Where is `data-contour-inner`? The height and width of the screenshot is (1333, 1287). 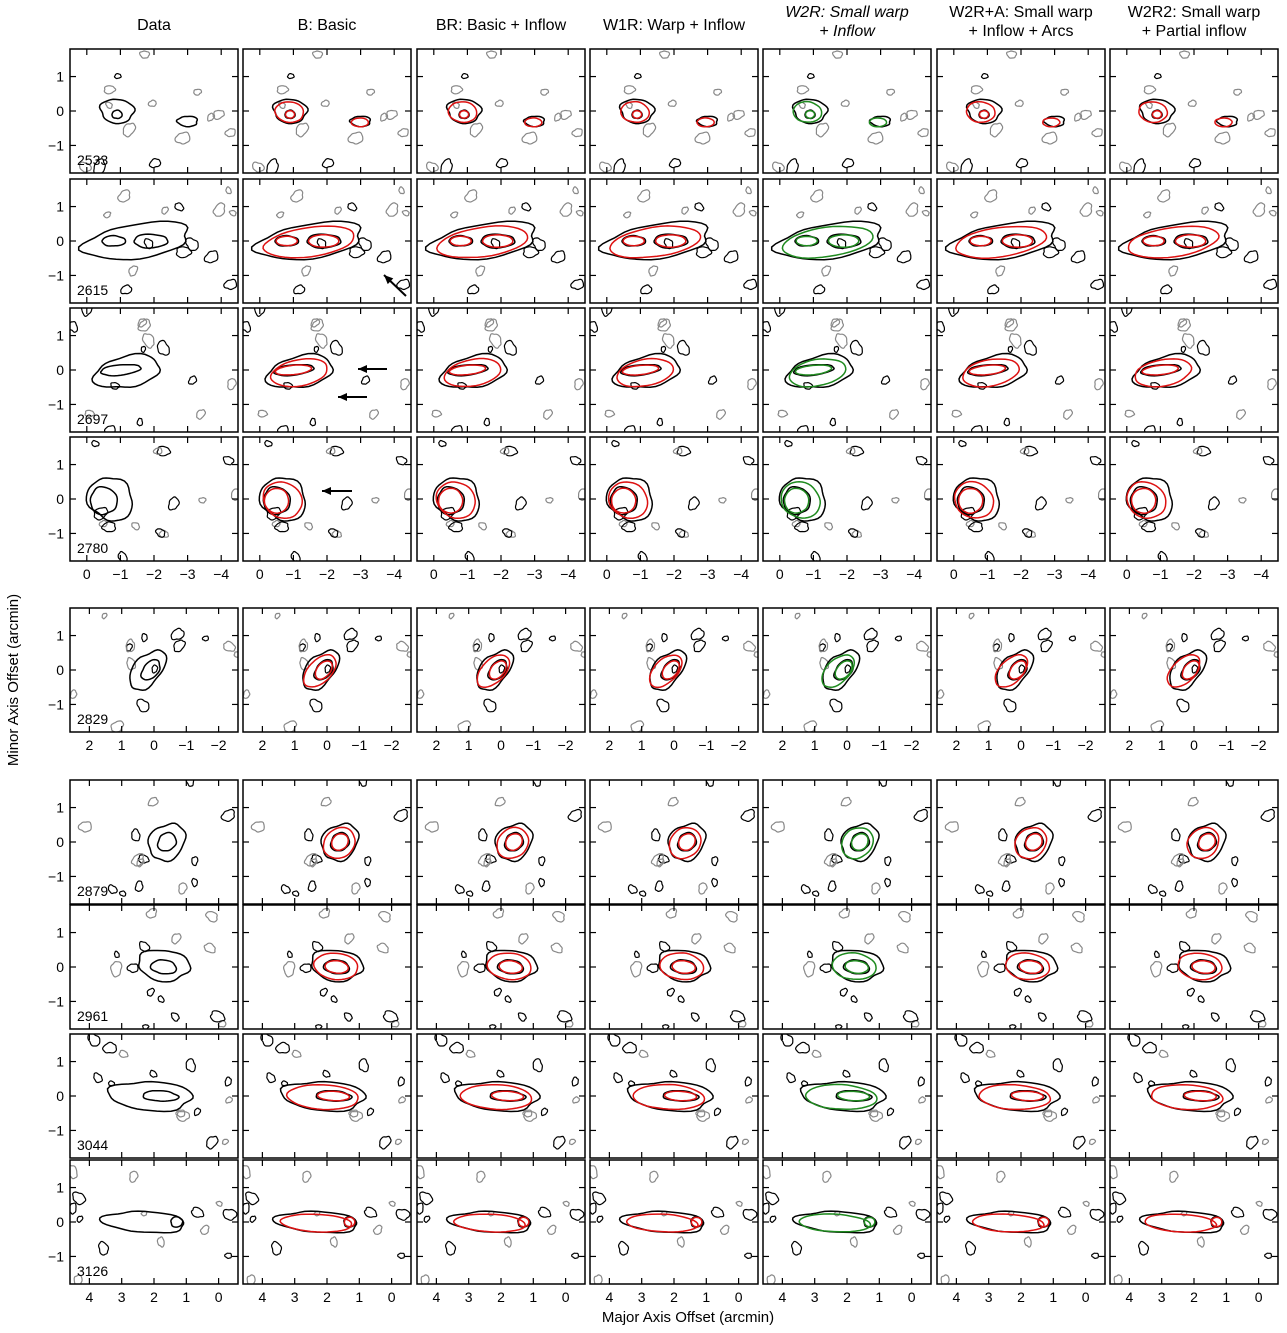
data-contour-inner is located at coordinates (844, 241).